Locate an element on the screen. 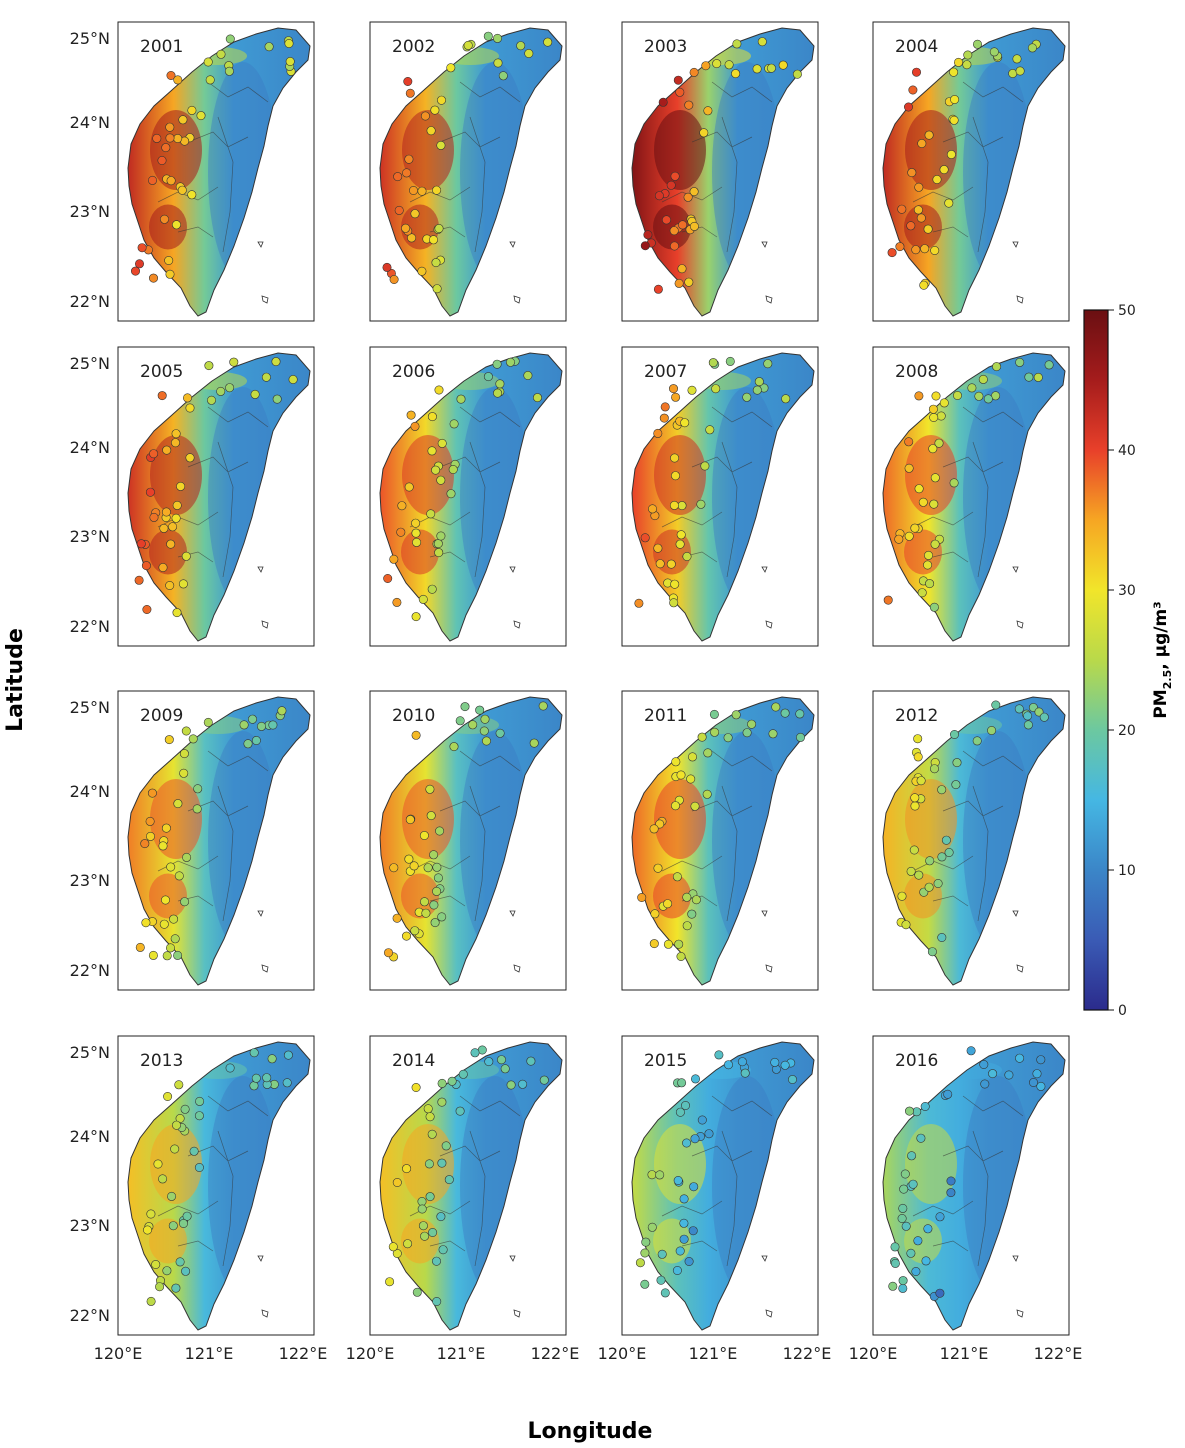 The width and height of the screenshot is (1185, 1448). coastline is located at coordinates (723, 497).